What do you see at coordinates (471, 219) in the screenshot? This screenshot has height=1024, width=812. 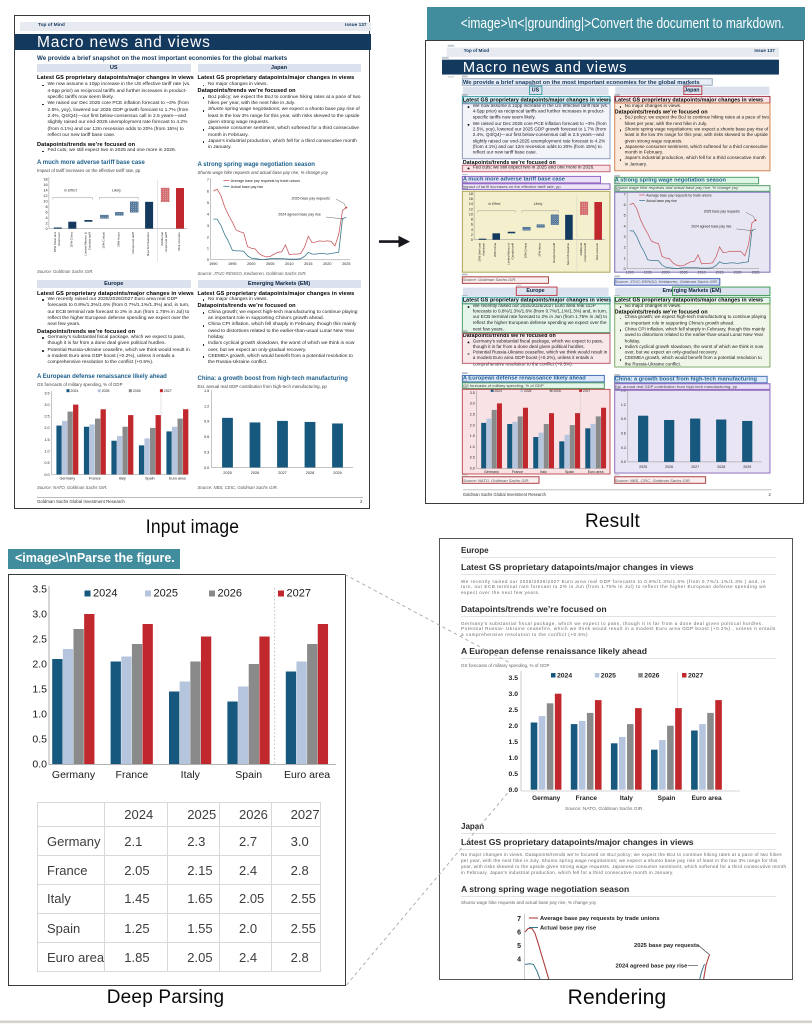 I see `svg-text: 8` at bounding box center [471, 219].